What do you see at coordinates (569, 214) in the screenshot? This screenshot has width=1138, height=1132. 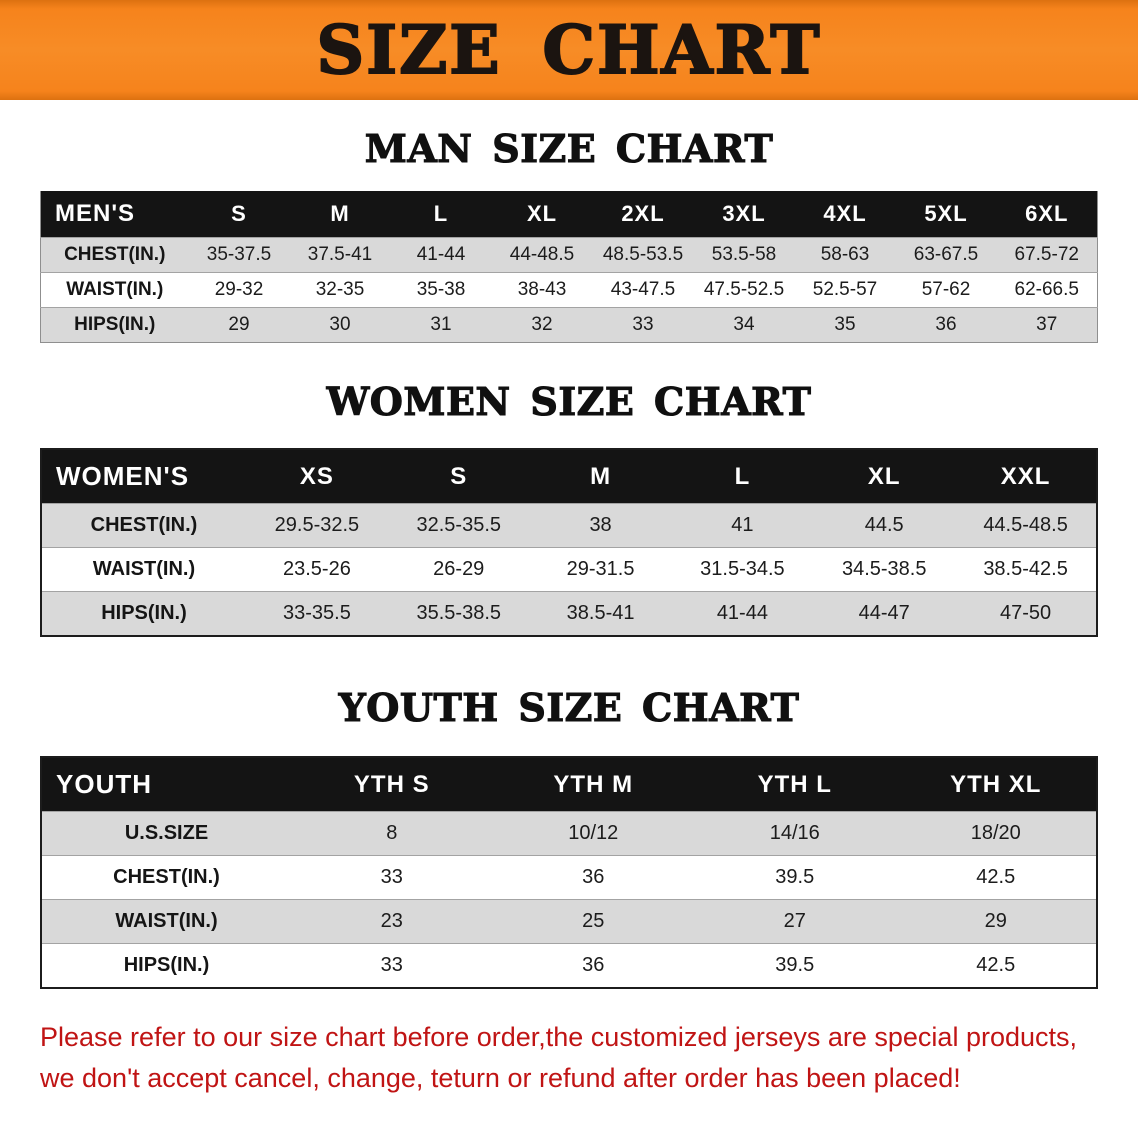 I see `header-row: MEN'S S M L XL 2XL 3XL 4XL 5XL 6XL` at bounding box center [569, 214].